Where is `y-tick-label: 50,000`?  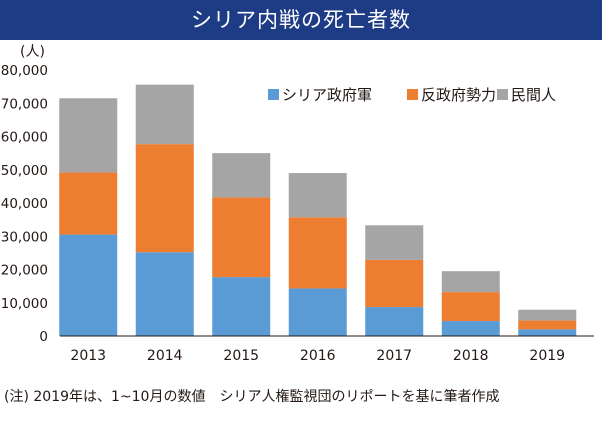
y-tick-label: 50,000 is located at coordinates (24, 171).